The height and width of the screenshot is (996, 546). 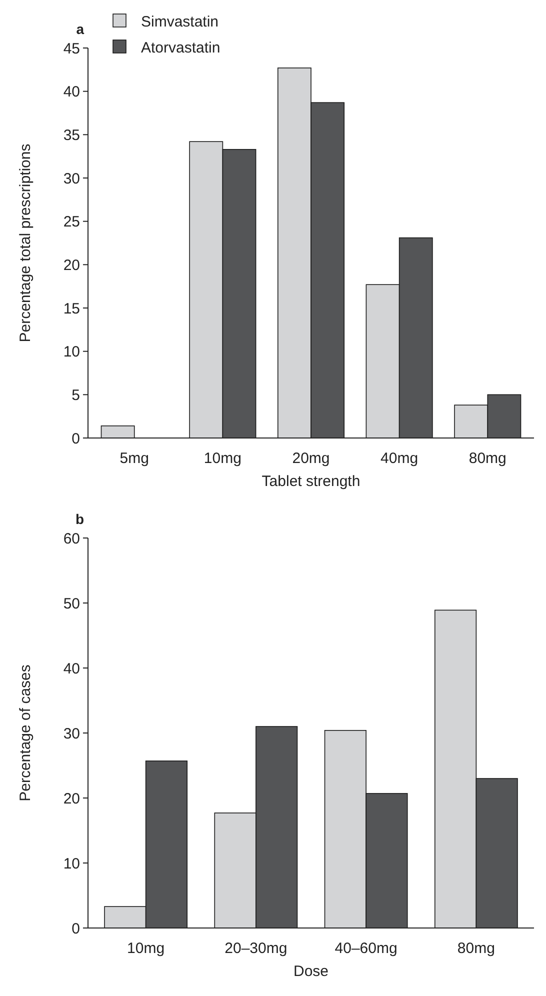 I want to click on y-tick-label: 5, so click(x=76, y=395).